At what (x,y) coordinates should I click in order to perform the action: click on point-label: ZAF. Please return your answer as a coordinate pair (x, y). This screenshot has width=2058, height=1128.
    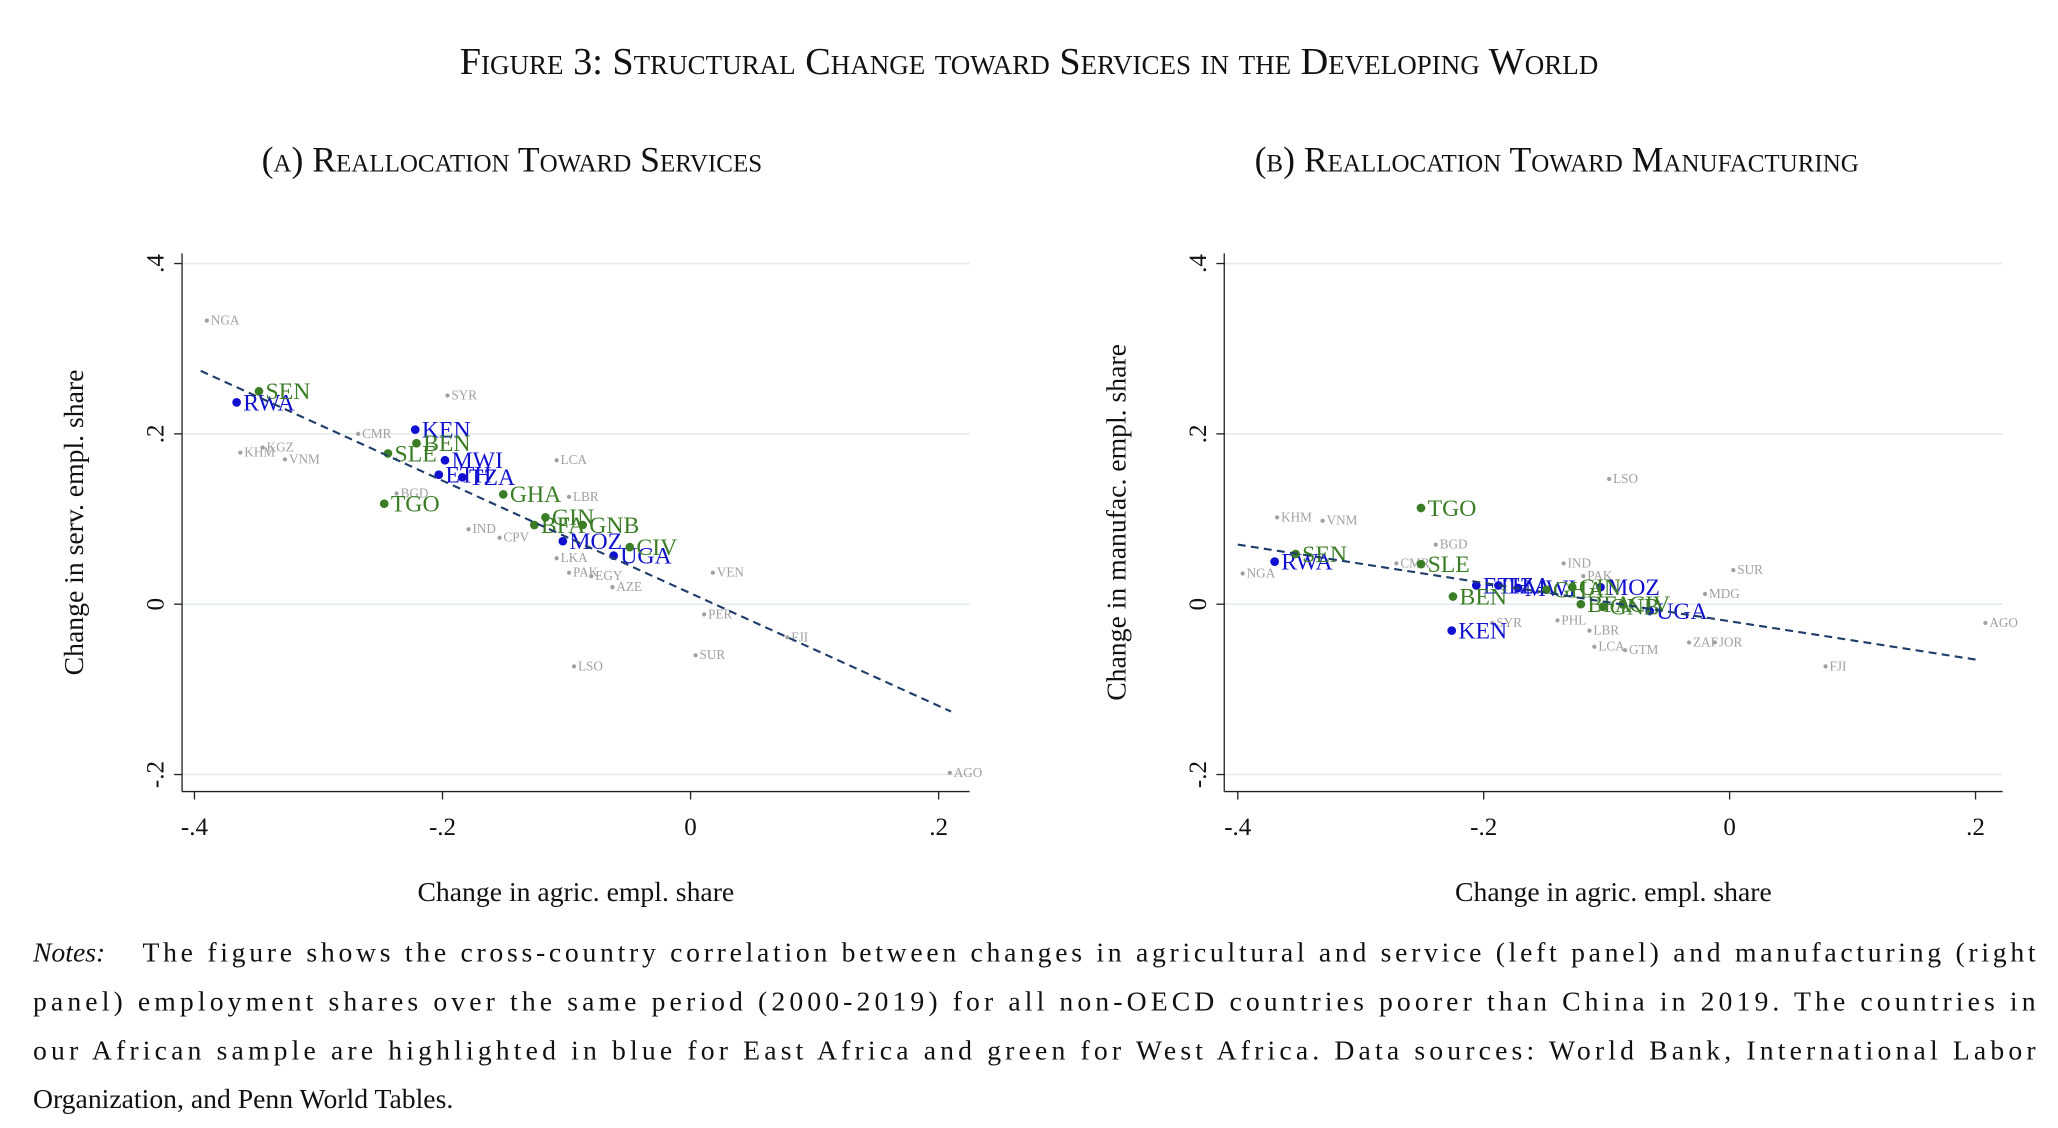
    Looking at the image, I should click on (1705, 641).